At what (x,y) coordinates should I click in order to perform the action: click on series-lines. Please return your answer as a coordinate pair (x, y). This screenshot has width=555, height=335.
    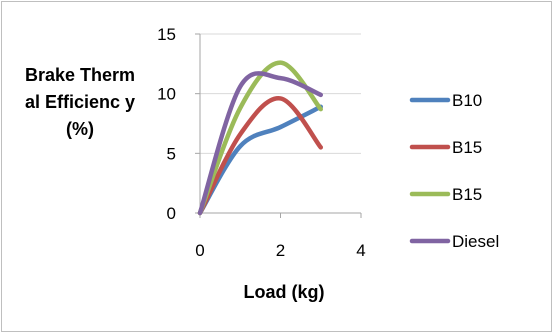
    Looking at the image, I should click on (260, 138).